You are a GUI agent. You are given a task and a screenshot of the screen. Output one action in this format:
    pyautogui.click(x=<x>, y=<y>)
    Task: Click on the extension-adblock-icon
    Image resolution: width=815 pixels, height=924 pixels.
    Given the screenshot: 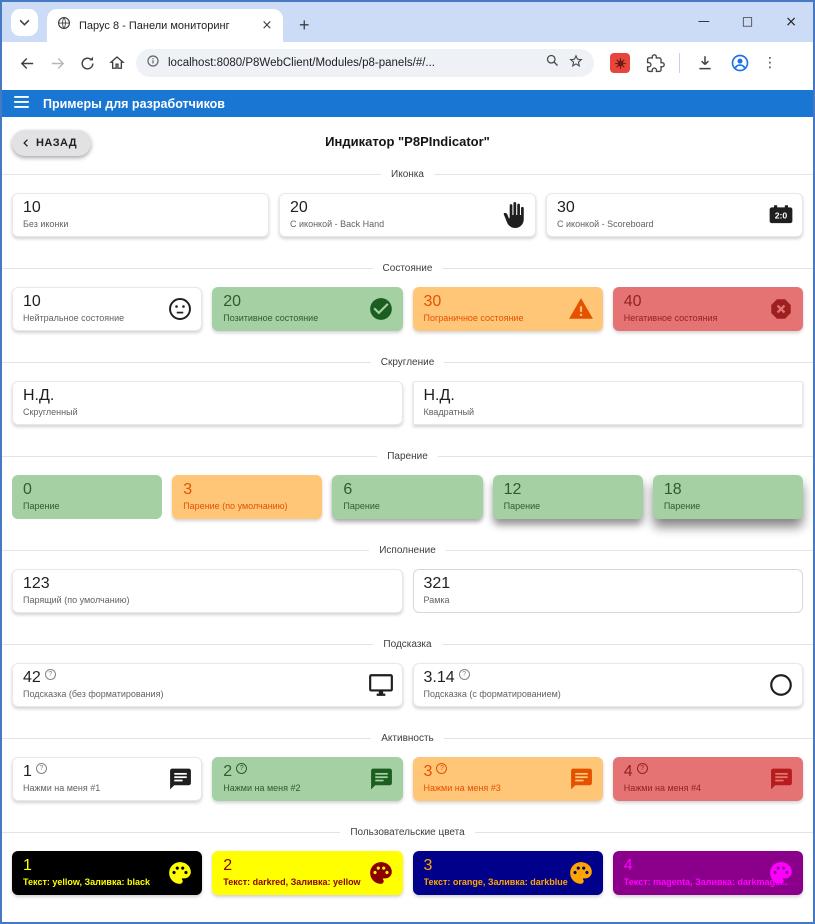 What is the action you would take?
    pyautogui.click(x=620, y=63)
    